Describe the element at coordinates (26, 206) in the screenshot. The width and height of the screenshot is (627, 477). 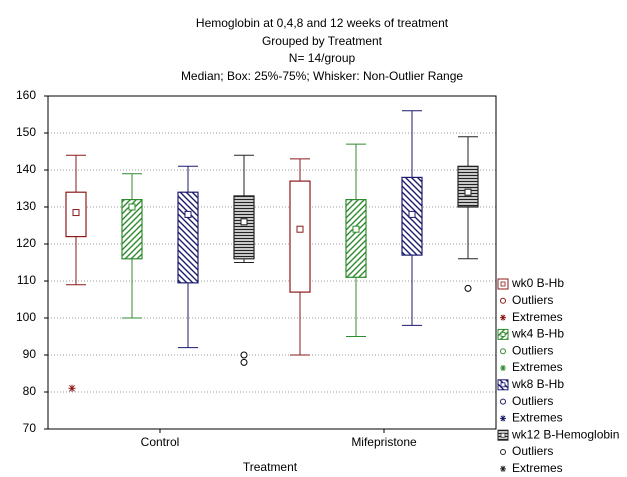
I see `y-tick-label: 130` at that location.